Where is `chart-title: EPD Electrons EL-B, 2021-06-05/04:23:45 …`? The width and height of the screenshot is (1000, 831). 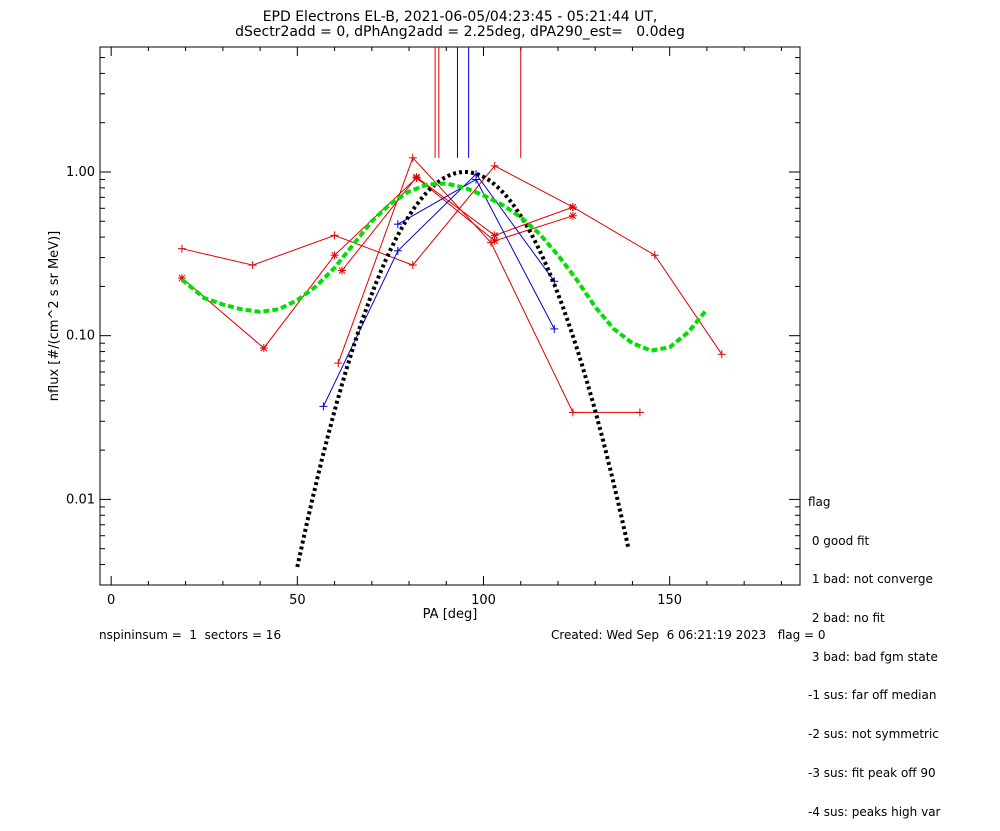 chart-title: EPD Electrons EL-B, 2021-06-05/04:23:45 … is located at coordinates (460, 17).